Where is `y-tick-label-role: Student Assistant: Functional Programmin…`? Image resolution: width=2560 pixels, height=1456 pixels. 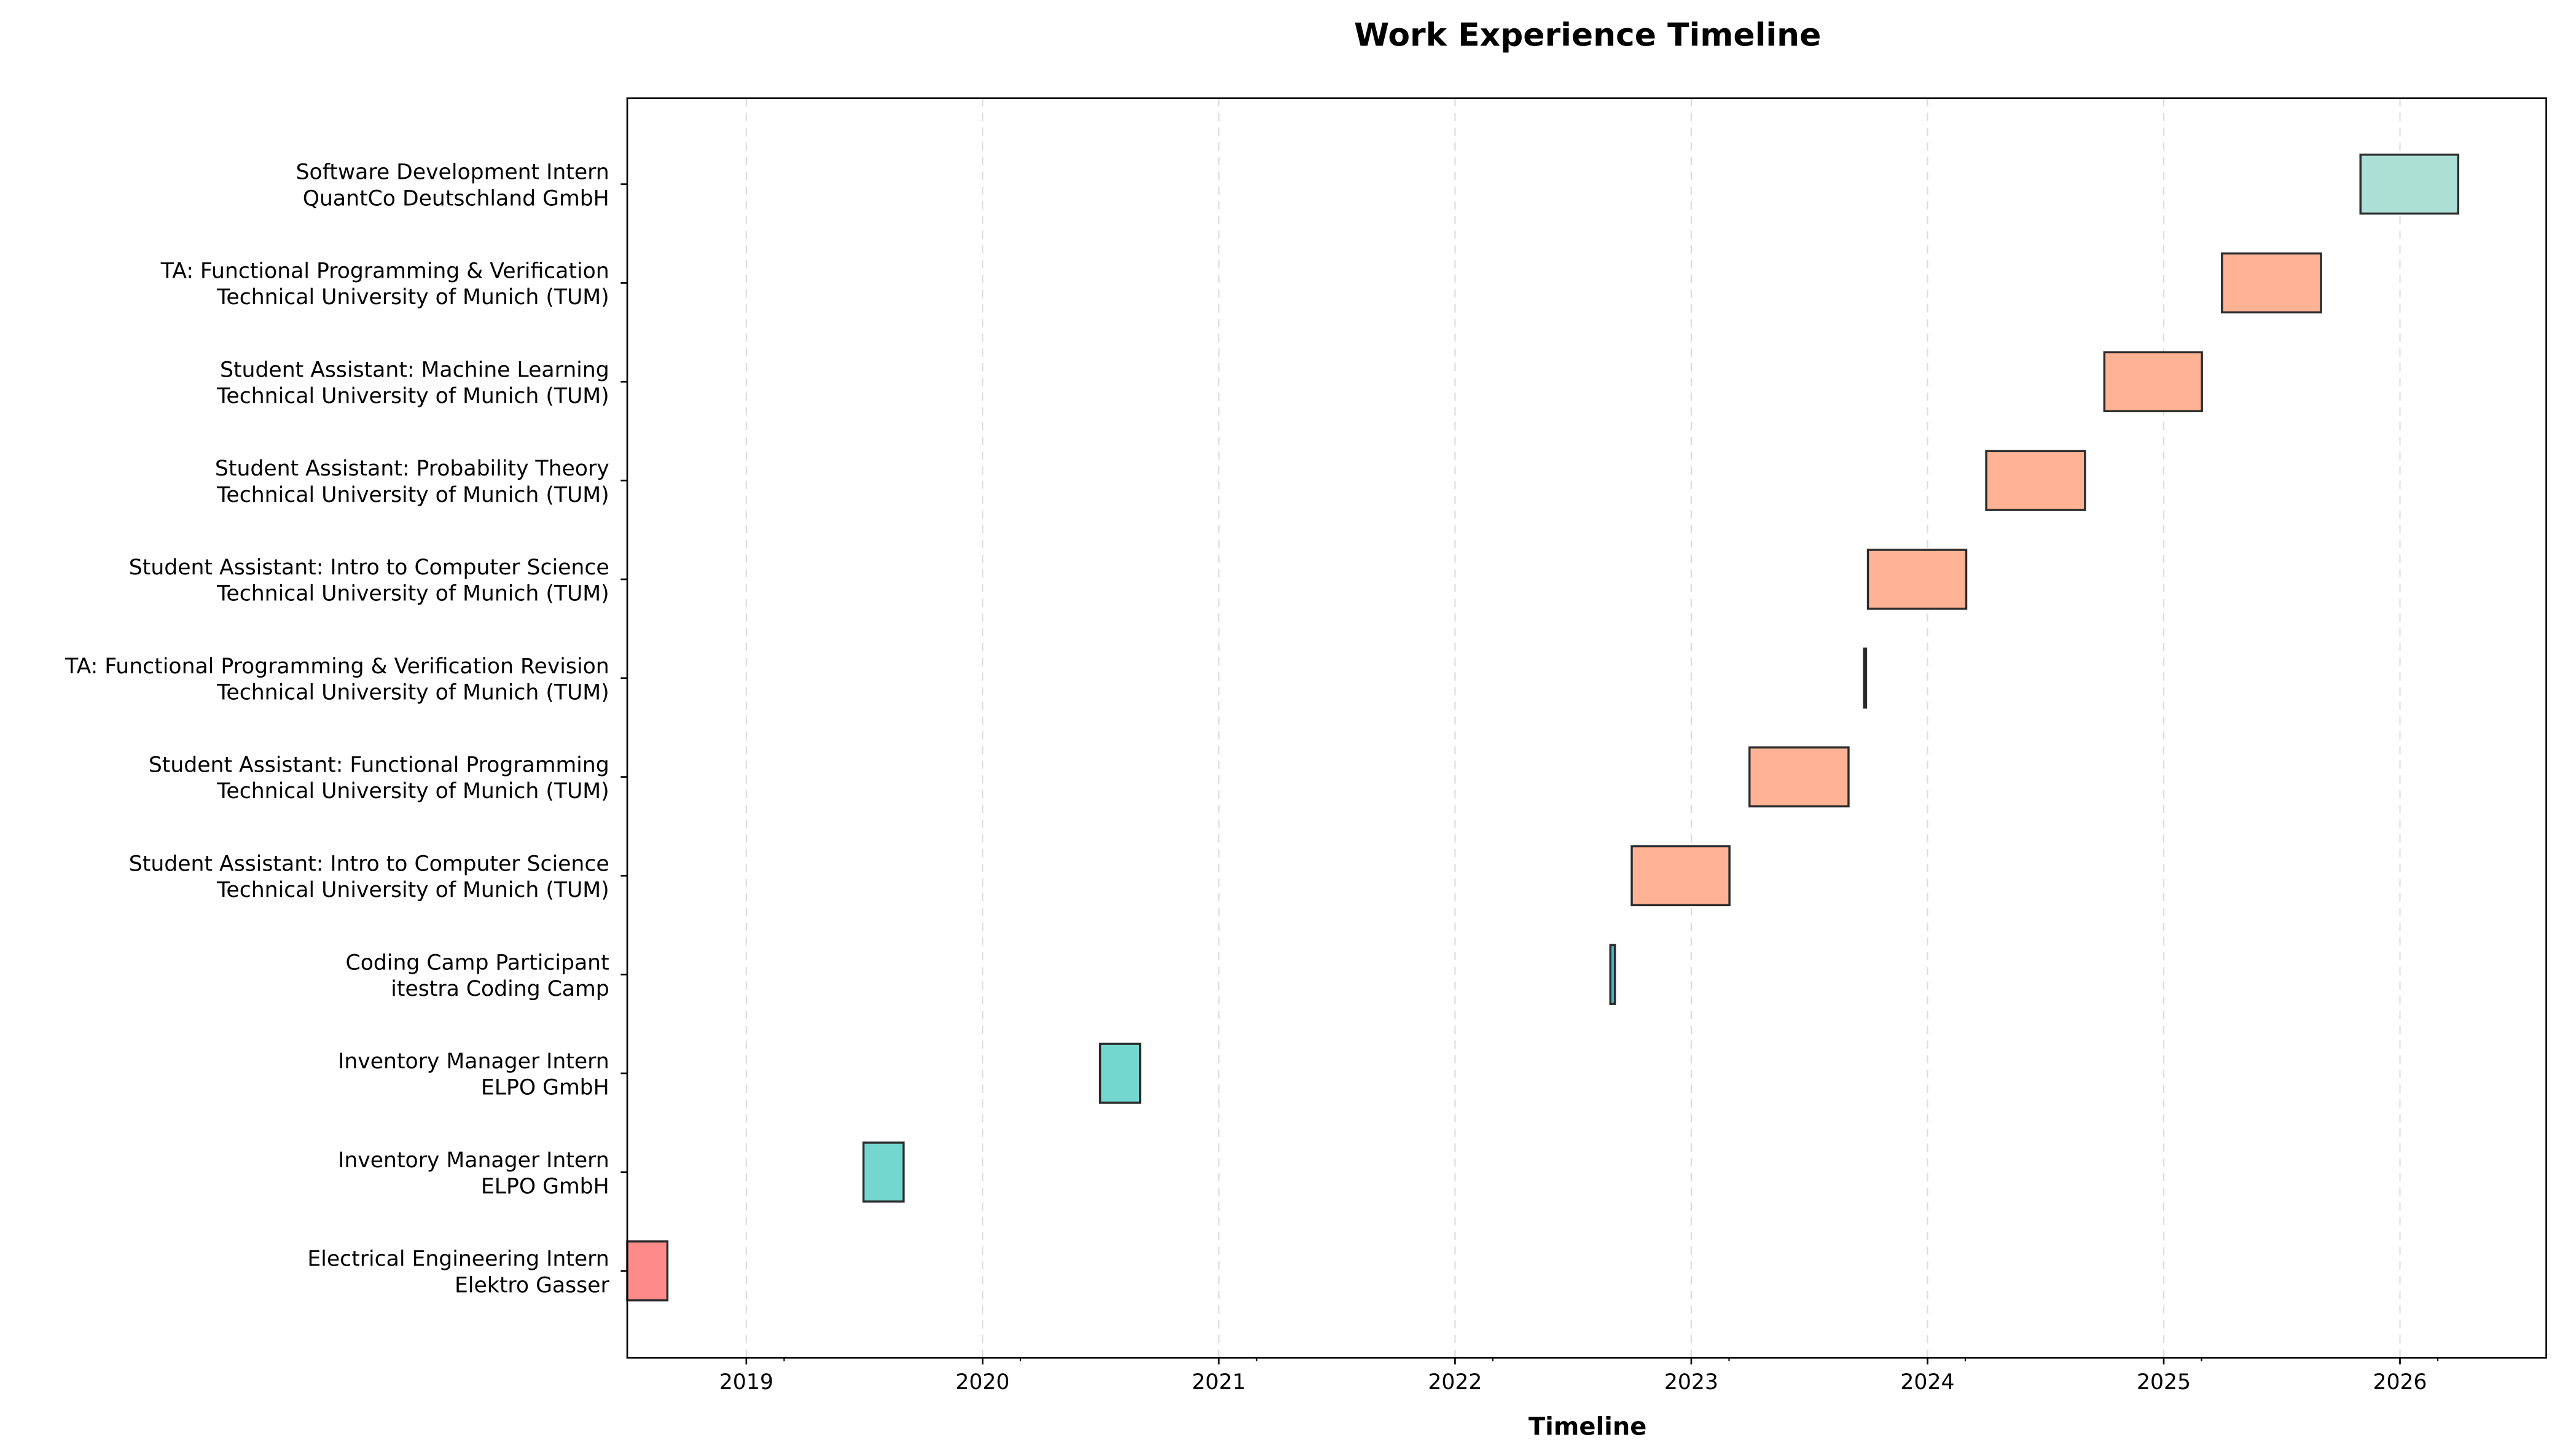 y-tick-label-role: Student Assistant: Functional Programmin… is located at coordinates (379, 765).